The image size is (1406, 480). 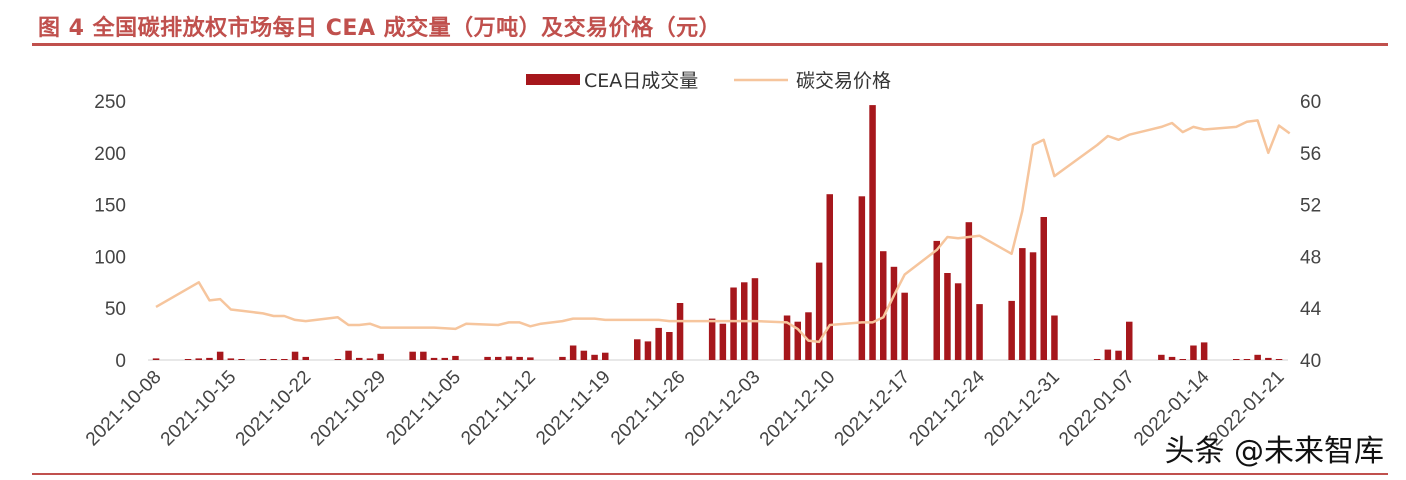 I want to click on x-tick-label: 2021-12-24, so click(x=947, y=408).